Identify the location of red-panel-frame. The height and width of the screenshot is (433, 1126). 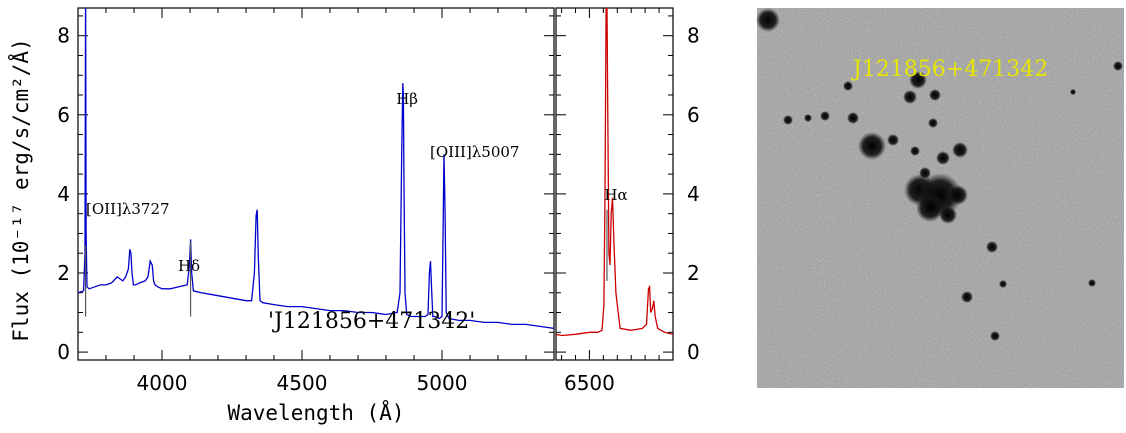
(614, 184).